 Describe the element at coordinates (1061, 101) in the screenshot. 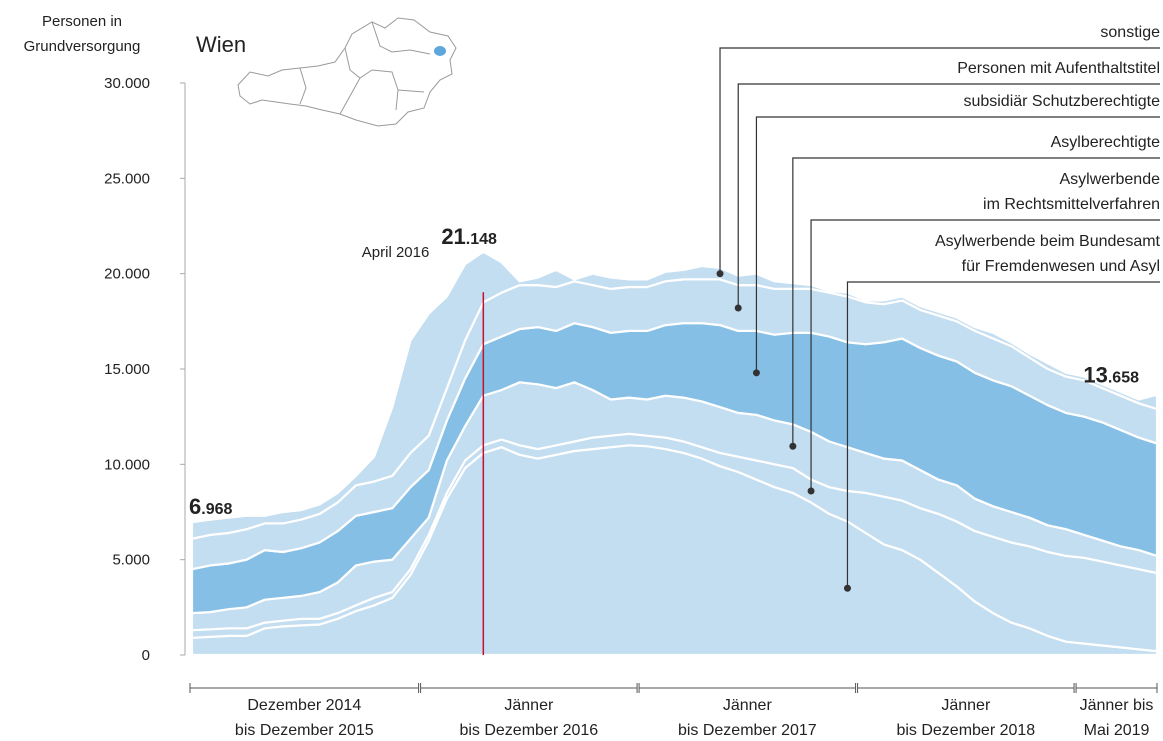

I see `legend-label: subsidiär Schutzberechtigte` at that location.